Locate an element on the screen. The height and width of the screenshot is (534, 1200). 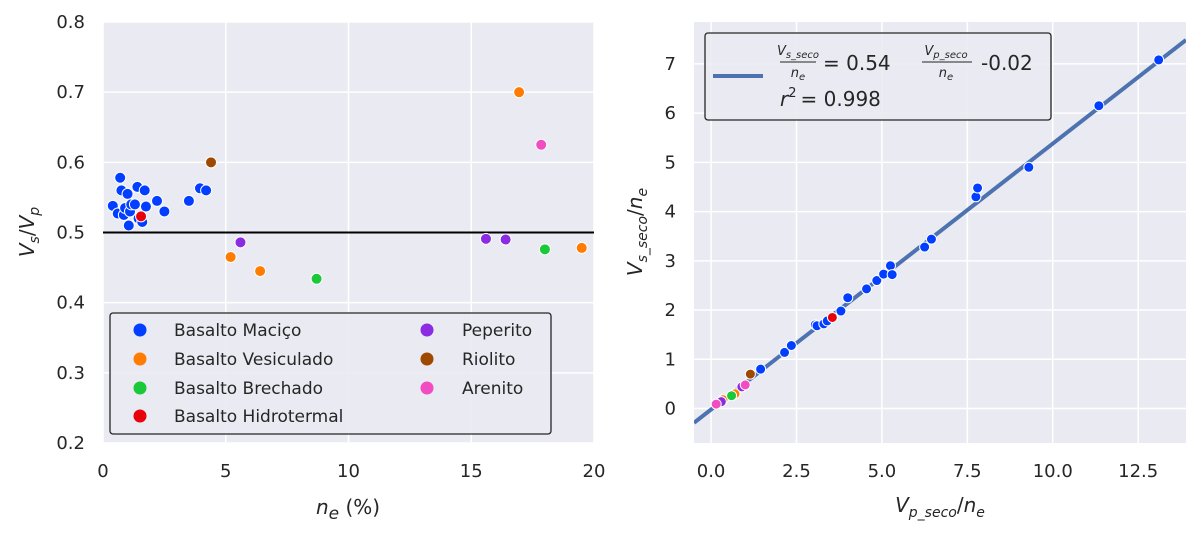
legend-label-basalto-vesiculado: Basalto Vesiculado is located at coordinates (253, 360).